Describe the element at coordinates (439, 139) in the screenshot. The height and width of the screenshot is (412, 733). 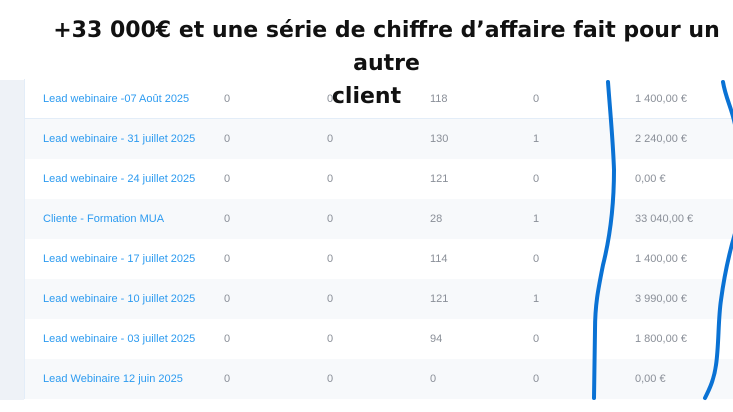
I see `cell-col-3: 130` at that location.